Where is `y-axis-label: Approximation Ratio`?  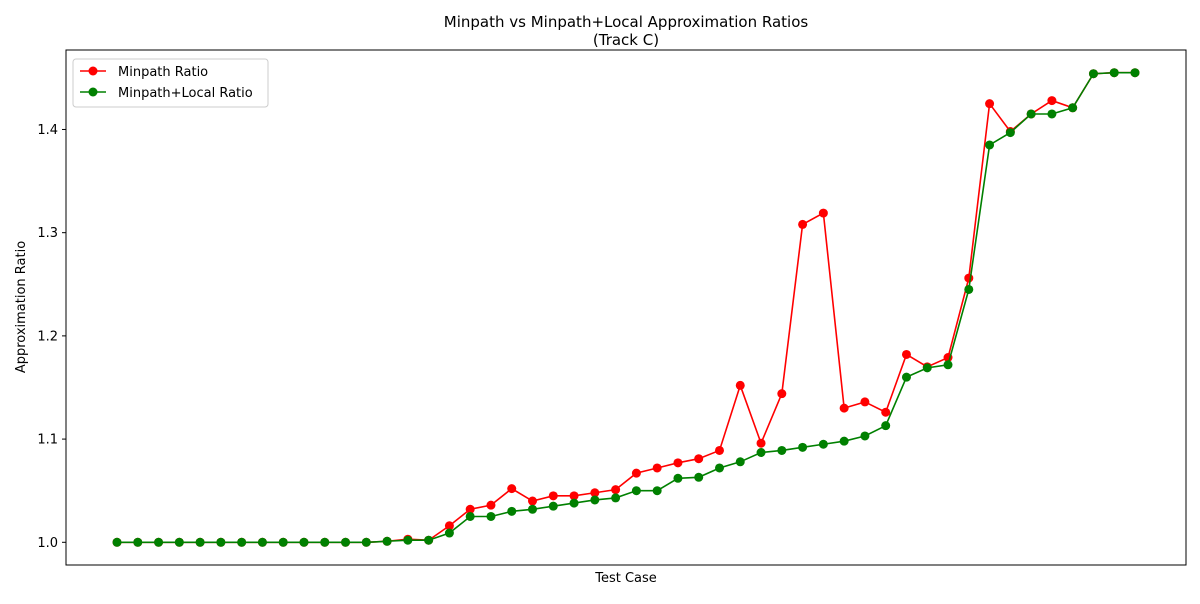 y-axis-label: Approximation Ratio is located at coordinates (21, 307).